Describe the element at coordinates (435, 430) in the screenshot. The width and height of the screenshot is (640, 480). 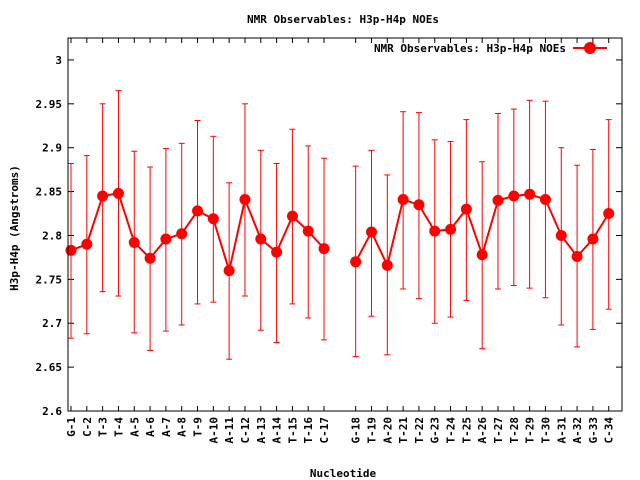
I see `x-tick-label: G-23` at that location.